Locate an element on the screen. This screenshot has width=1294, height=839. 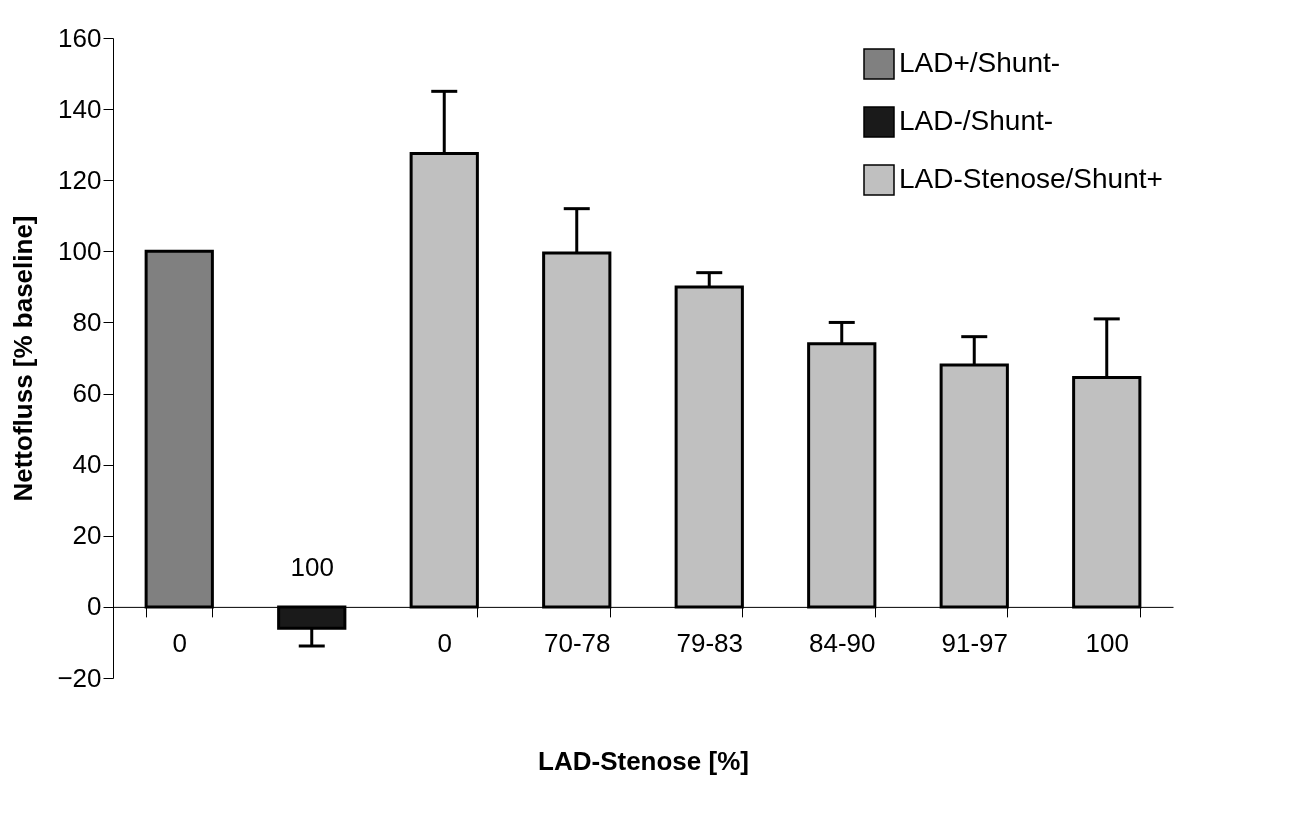
x-tick-label: 91-97 is located at coordinates (974, 643).